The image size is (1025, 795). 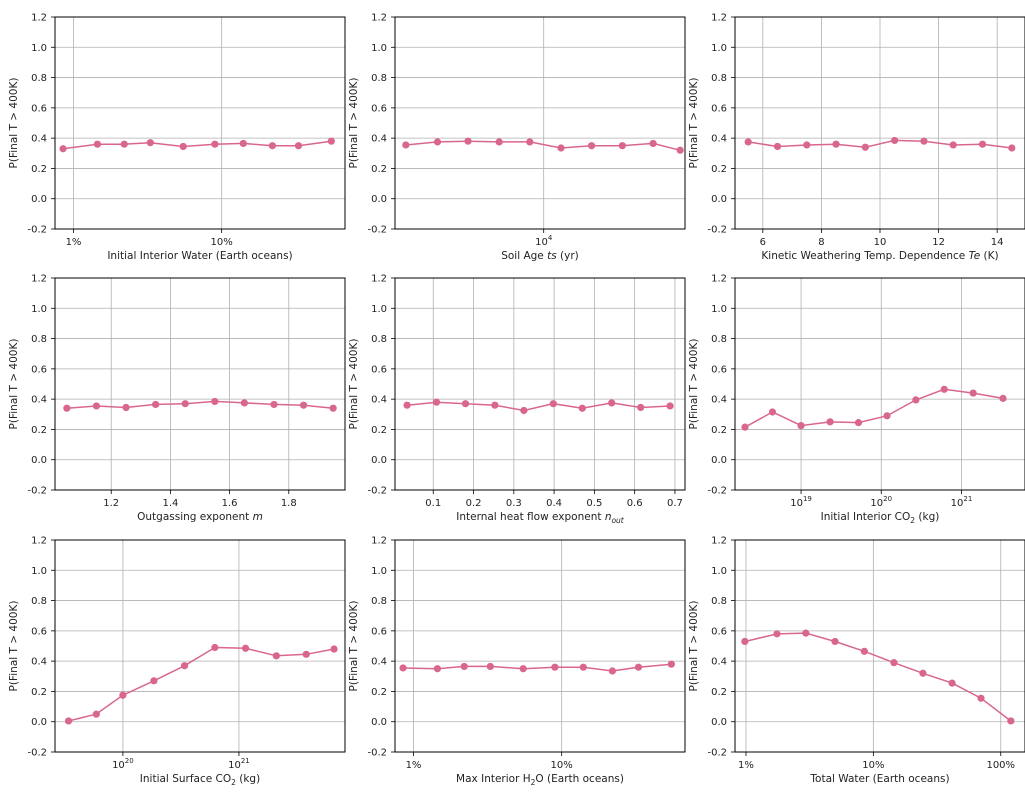 I want to click on x-tick-label: 8, so click(x=821, y=242).